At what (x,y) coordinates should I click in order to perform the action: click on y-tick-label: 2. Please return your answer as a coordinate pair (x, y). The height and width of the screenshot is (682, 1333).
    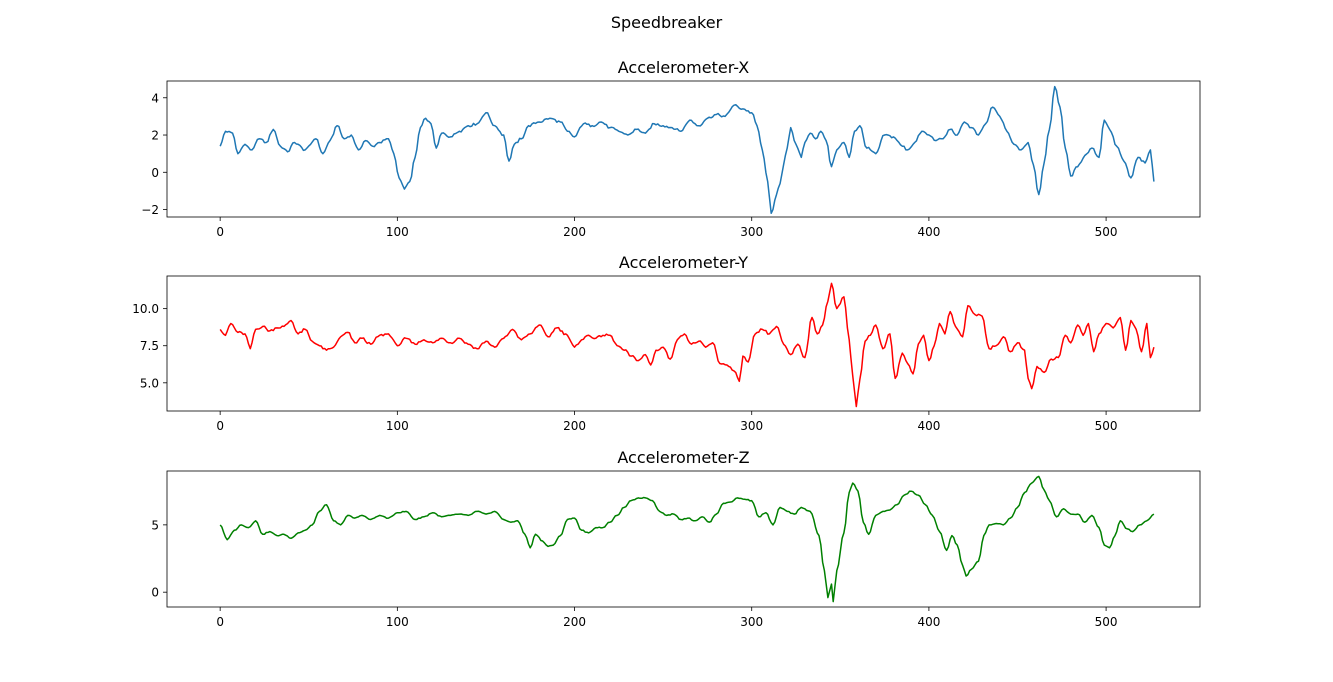
    Looking at the image, I should click on (155, 136).